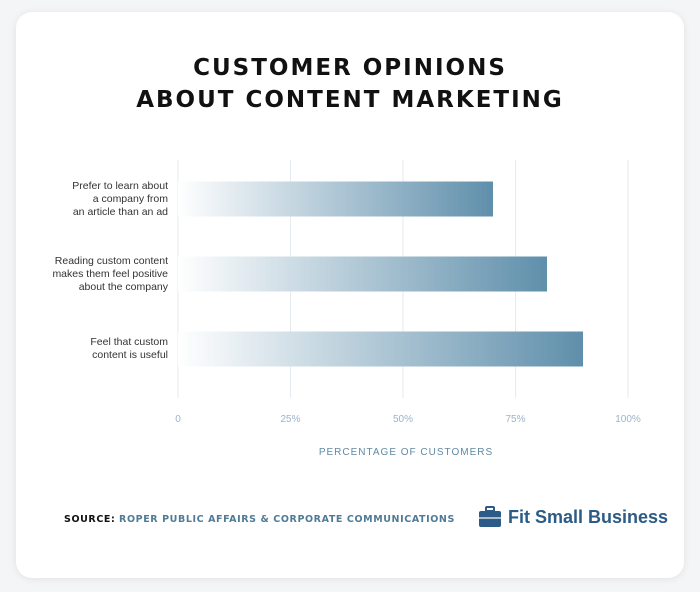 The width and height of the screenshot is (700, 592). What do you see at coordinates (588, 516) in the screenshot?
I see `brand-name: Fit Small Business` at bounding box center [588, 516].